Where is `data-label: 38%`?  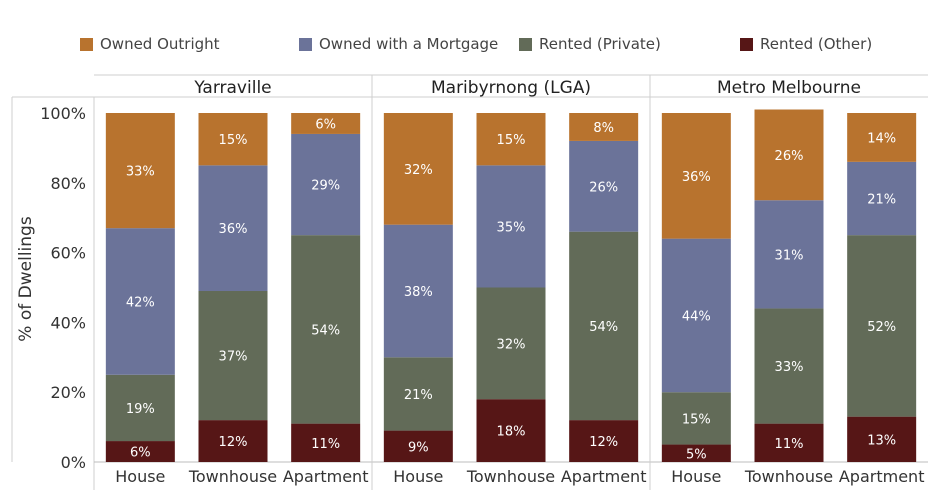 data-label: 38% is located at coordinates (418, 292).